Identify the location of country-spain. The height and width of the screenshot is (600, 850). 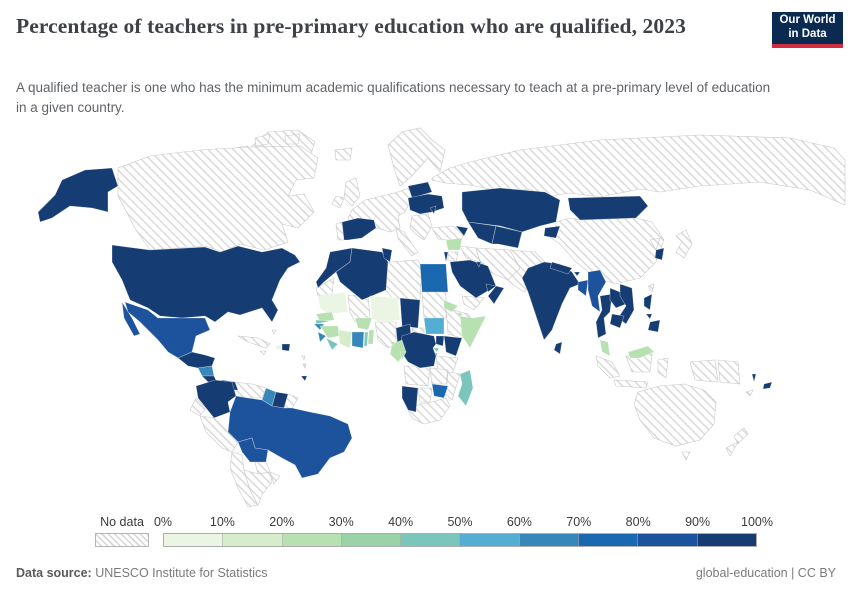
(359, 229).